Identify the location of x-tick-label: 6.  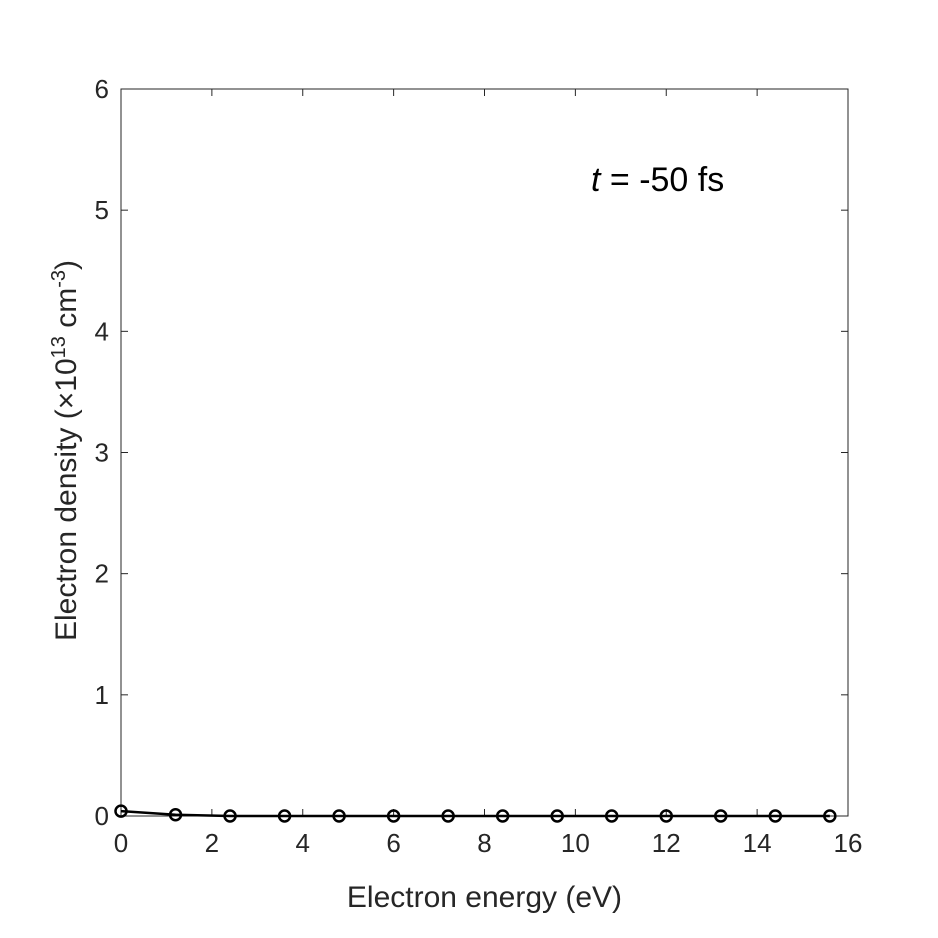
(393, 843).